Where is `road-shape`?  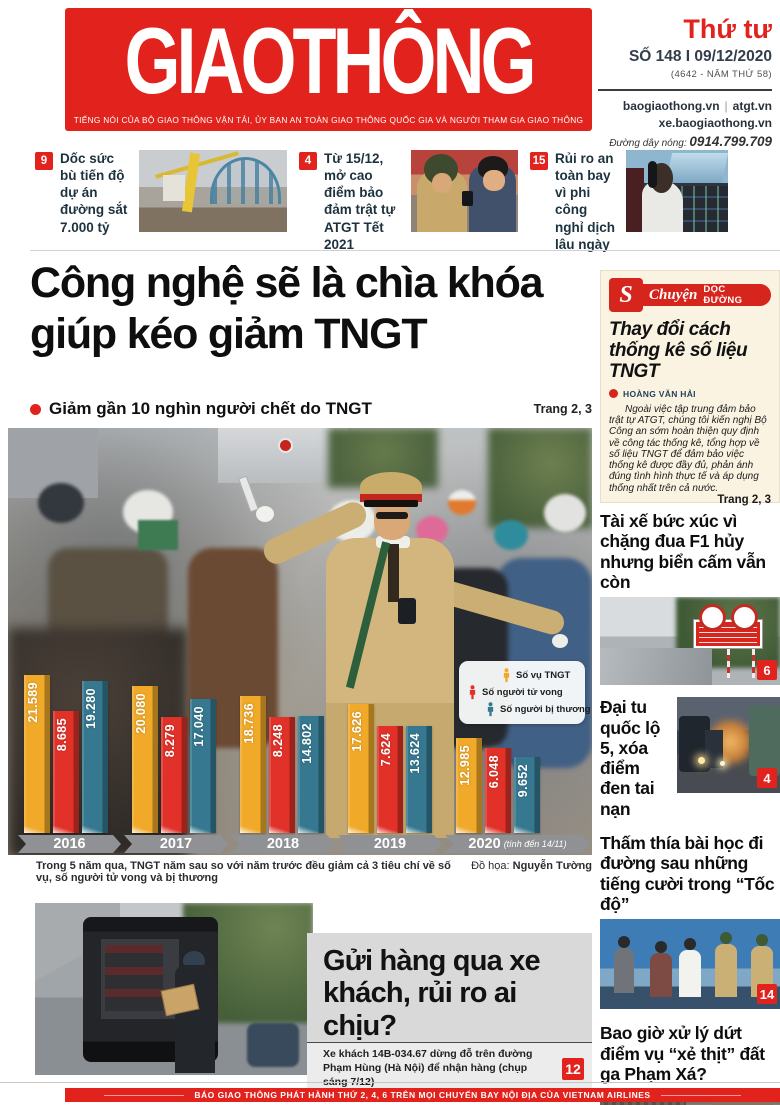
road-shape is located at coordinates (656, 667).